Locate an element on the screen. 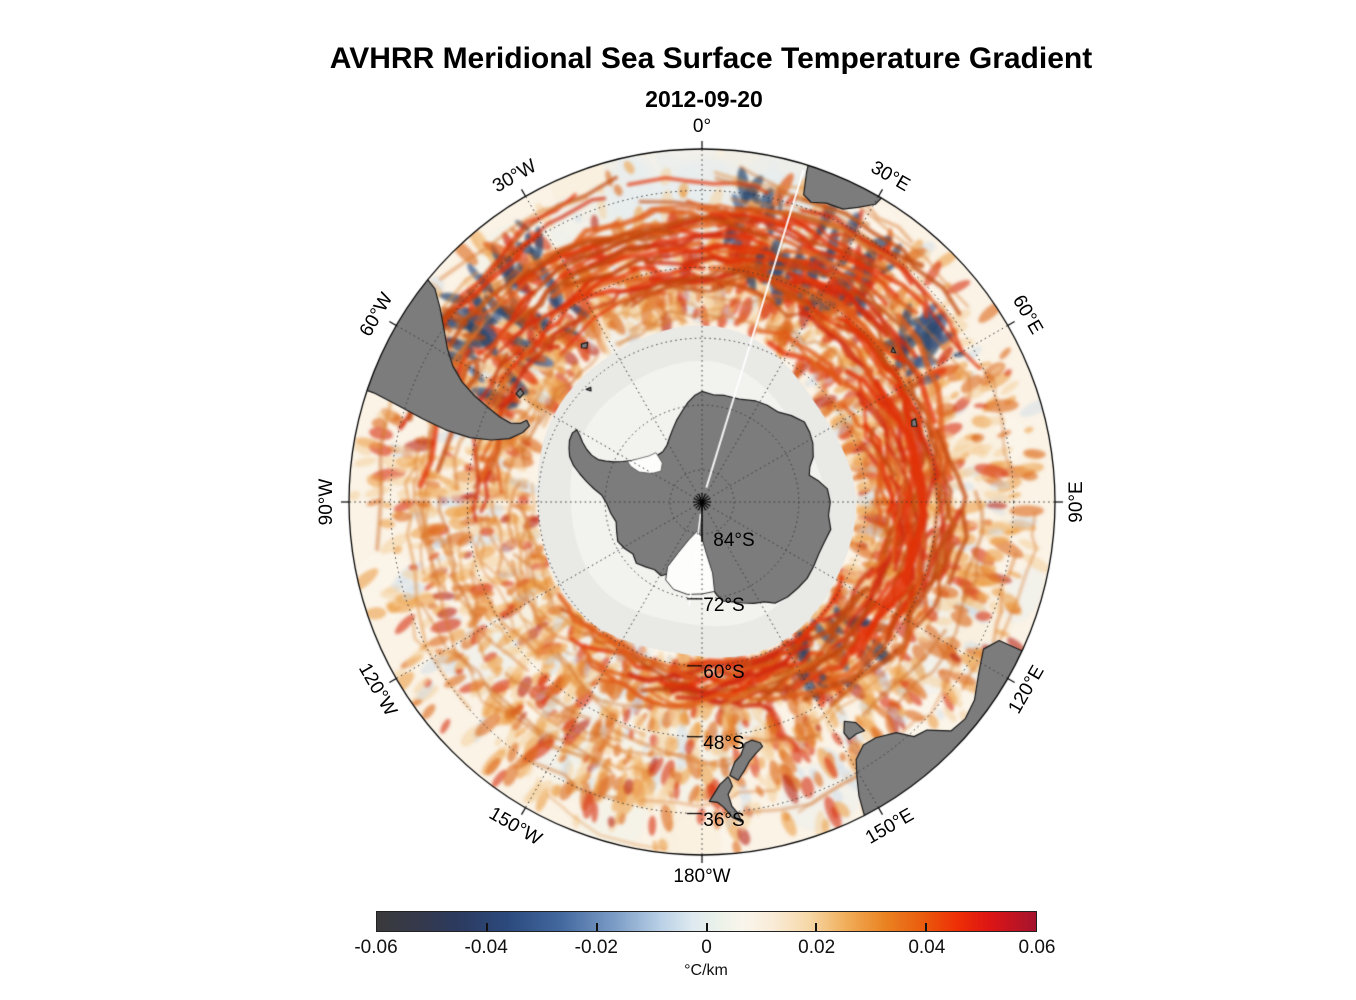  colorbar-gradient is located at coordinates (706, 921).